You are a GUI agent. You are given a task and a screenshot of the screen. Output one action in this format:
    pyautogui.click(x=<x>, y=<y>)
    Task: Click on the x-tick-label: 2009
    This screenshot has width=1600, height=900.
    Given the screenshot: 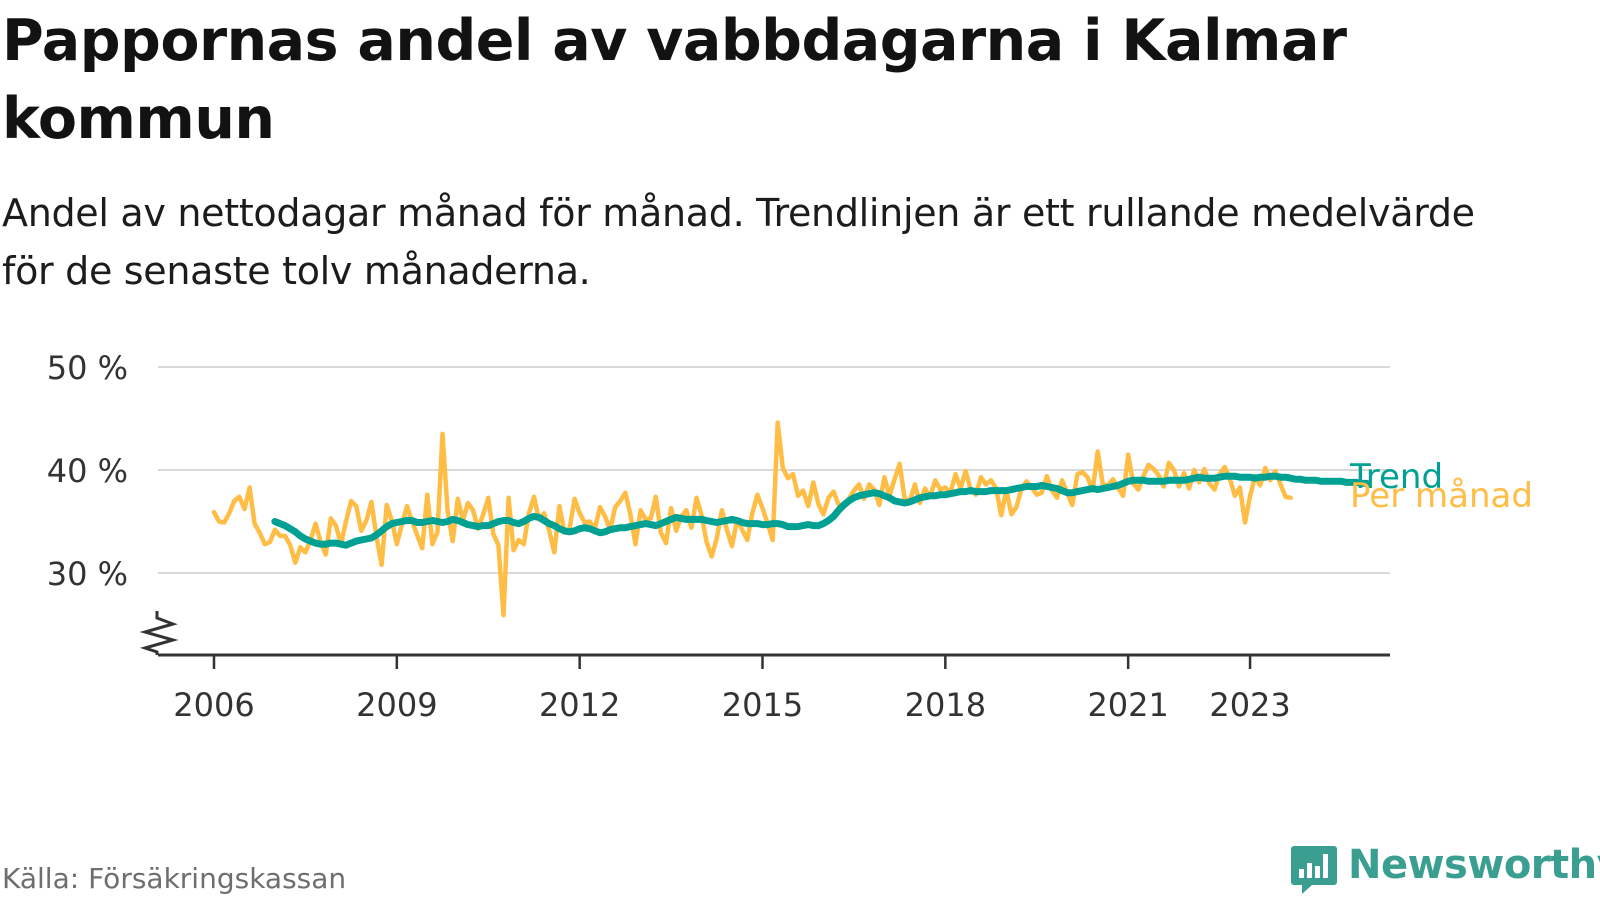 What is the action you would take?
    pyautogui.click(x=396, y=705)
    